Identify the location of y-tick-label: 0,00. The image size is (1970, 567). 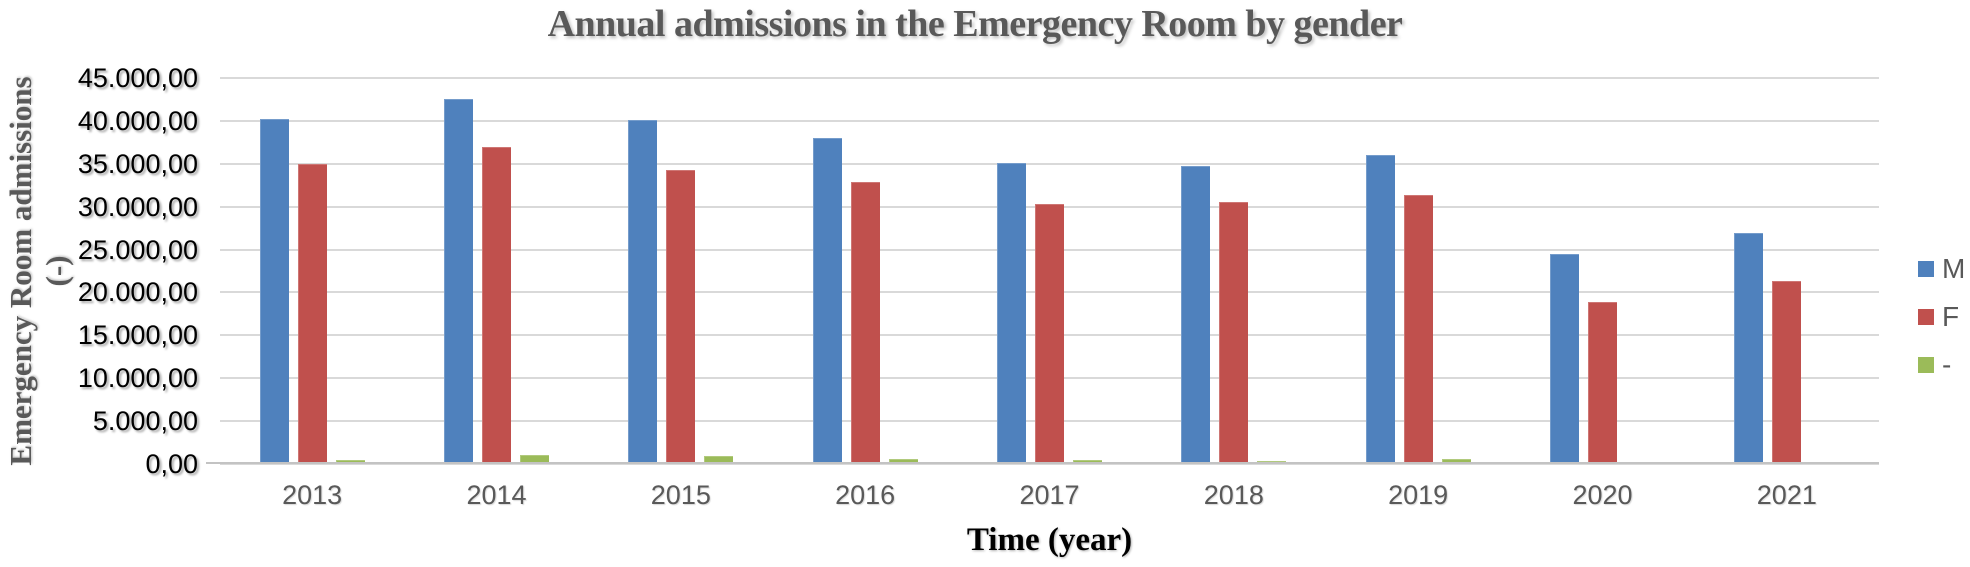
(171, 464).